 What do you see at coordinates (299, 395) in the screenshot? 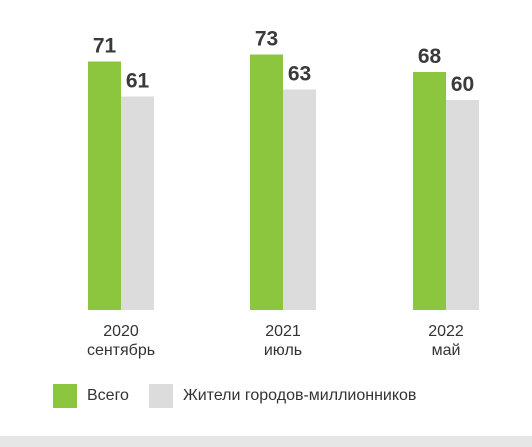
I see `legend-label-millionaire-cities: Жители городов-миллионников` at bounding box center [299, 395].